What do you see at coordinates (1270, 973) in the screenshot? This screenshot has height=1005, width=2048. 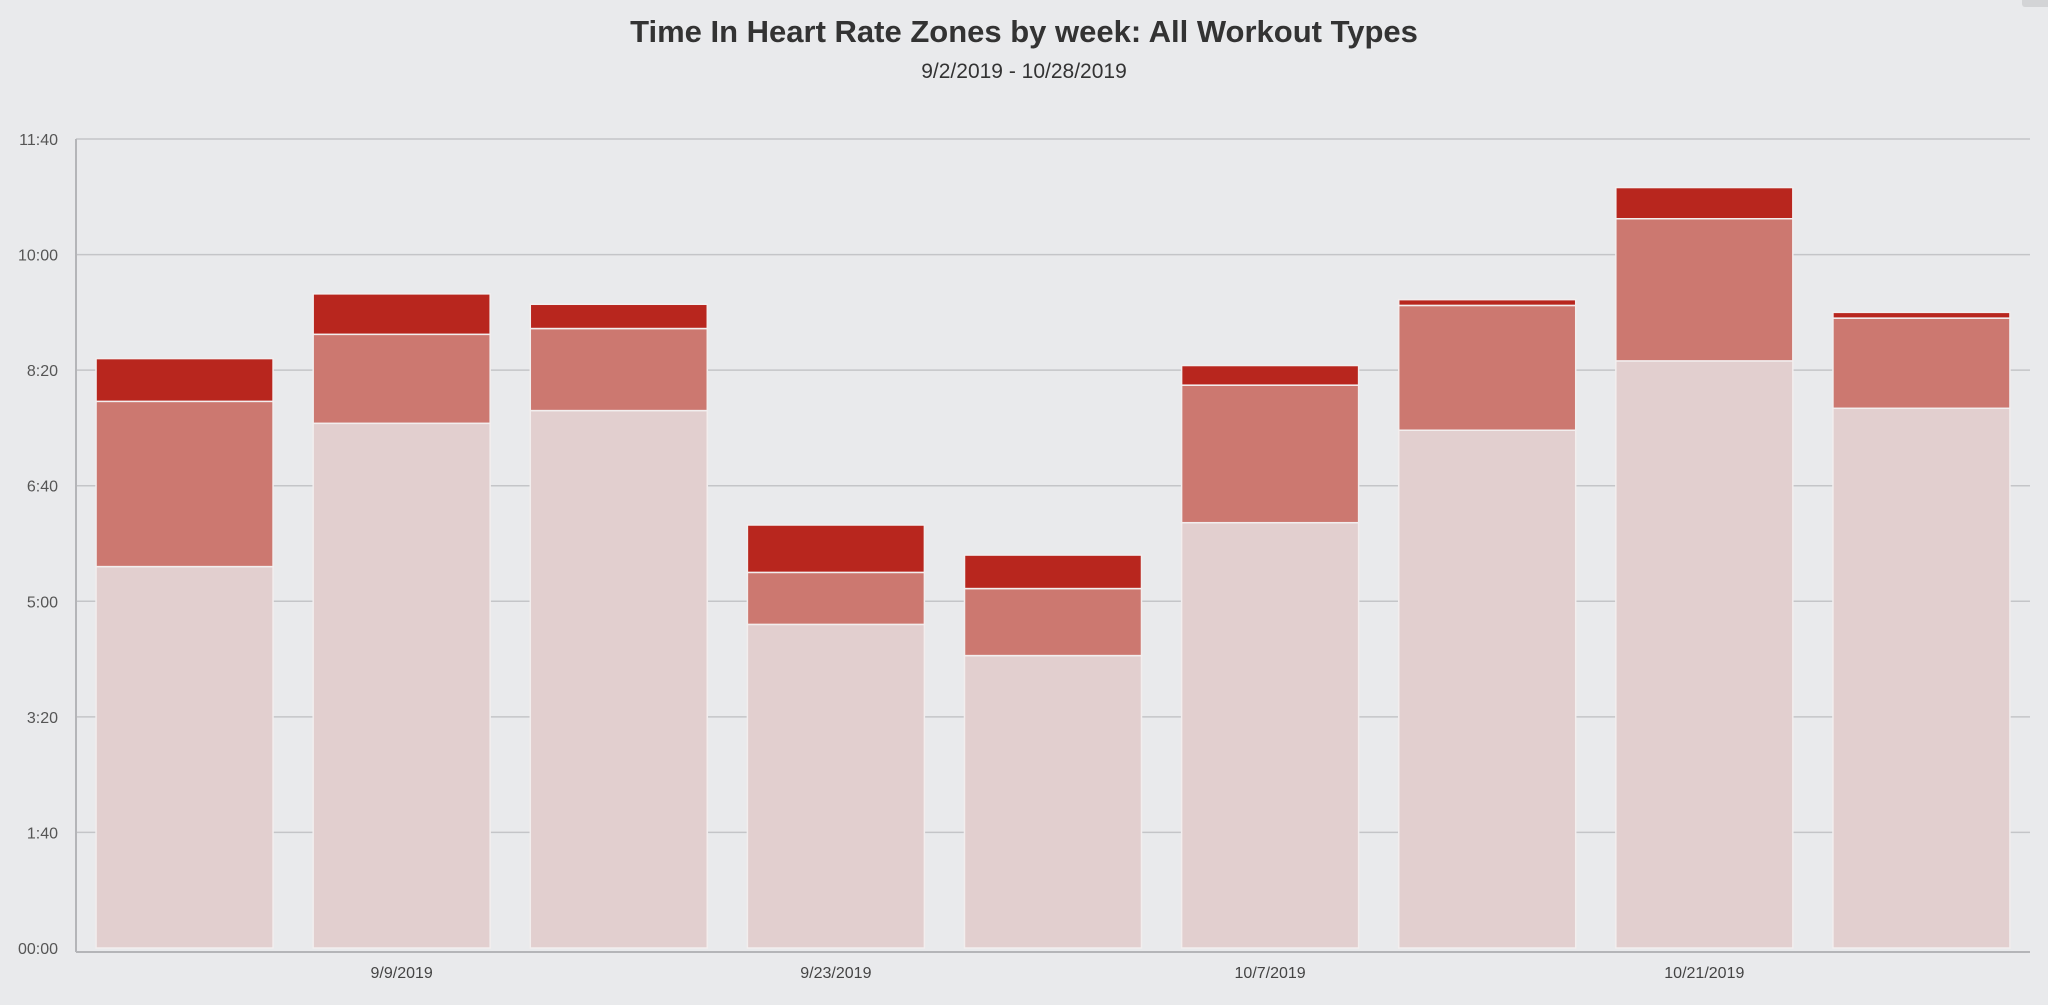 I see `x-tick-label: 10/7/2019` at bounding box center [1270, 973].